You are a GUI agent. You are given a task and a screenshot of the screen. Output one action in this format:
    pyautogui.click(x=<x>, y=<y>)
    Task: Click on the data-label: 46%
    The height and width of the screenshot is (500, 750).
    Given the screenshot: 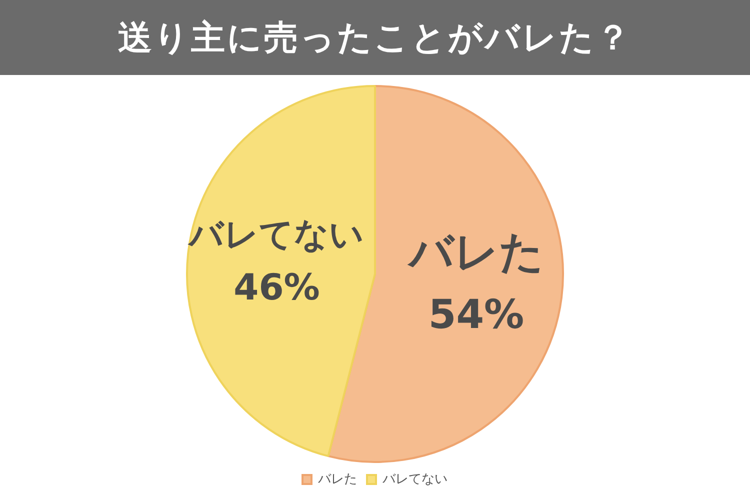 What is the action you would take?
    pyautogui.click(x=277, y=288)
    